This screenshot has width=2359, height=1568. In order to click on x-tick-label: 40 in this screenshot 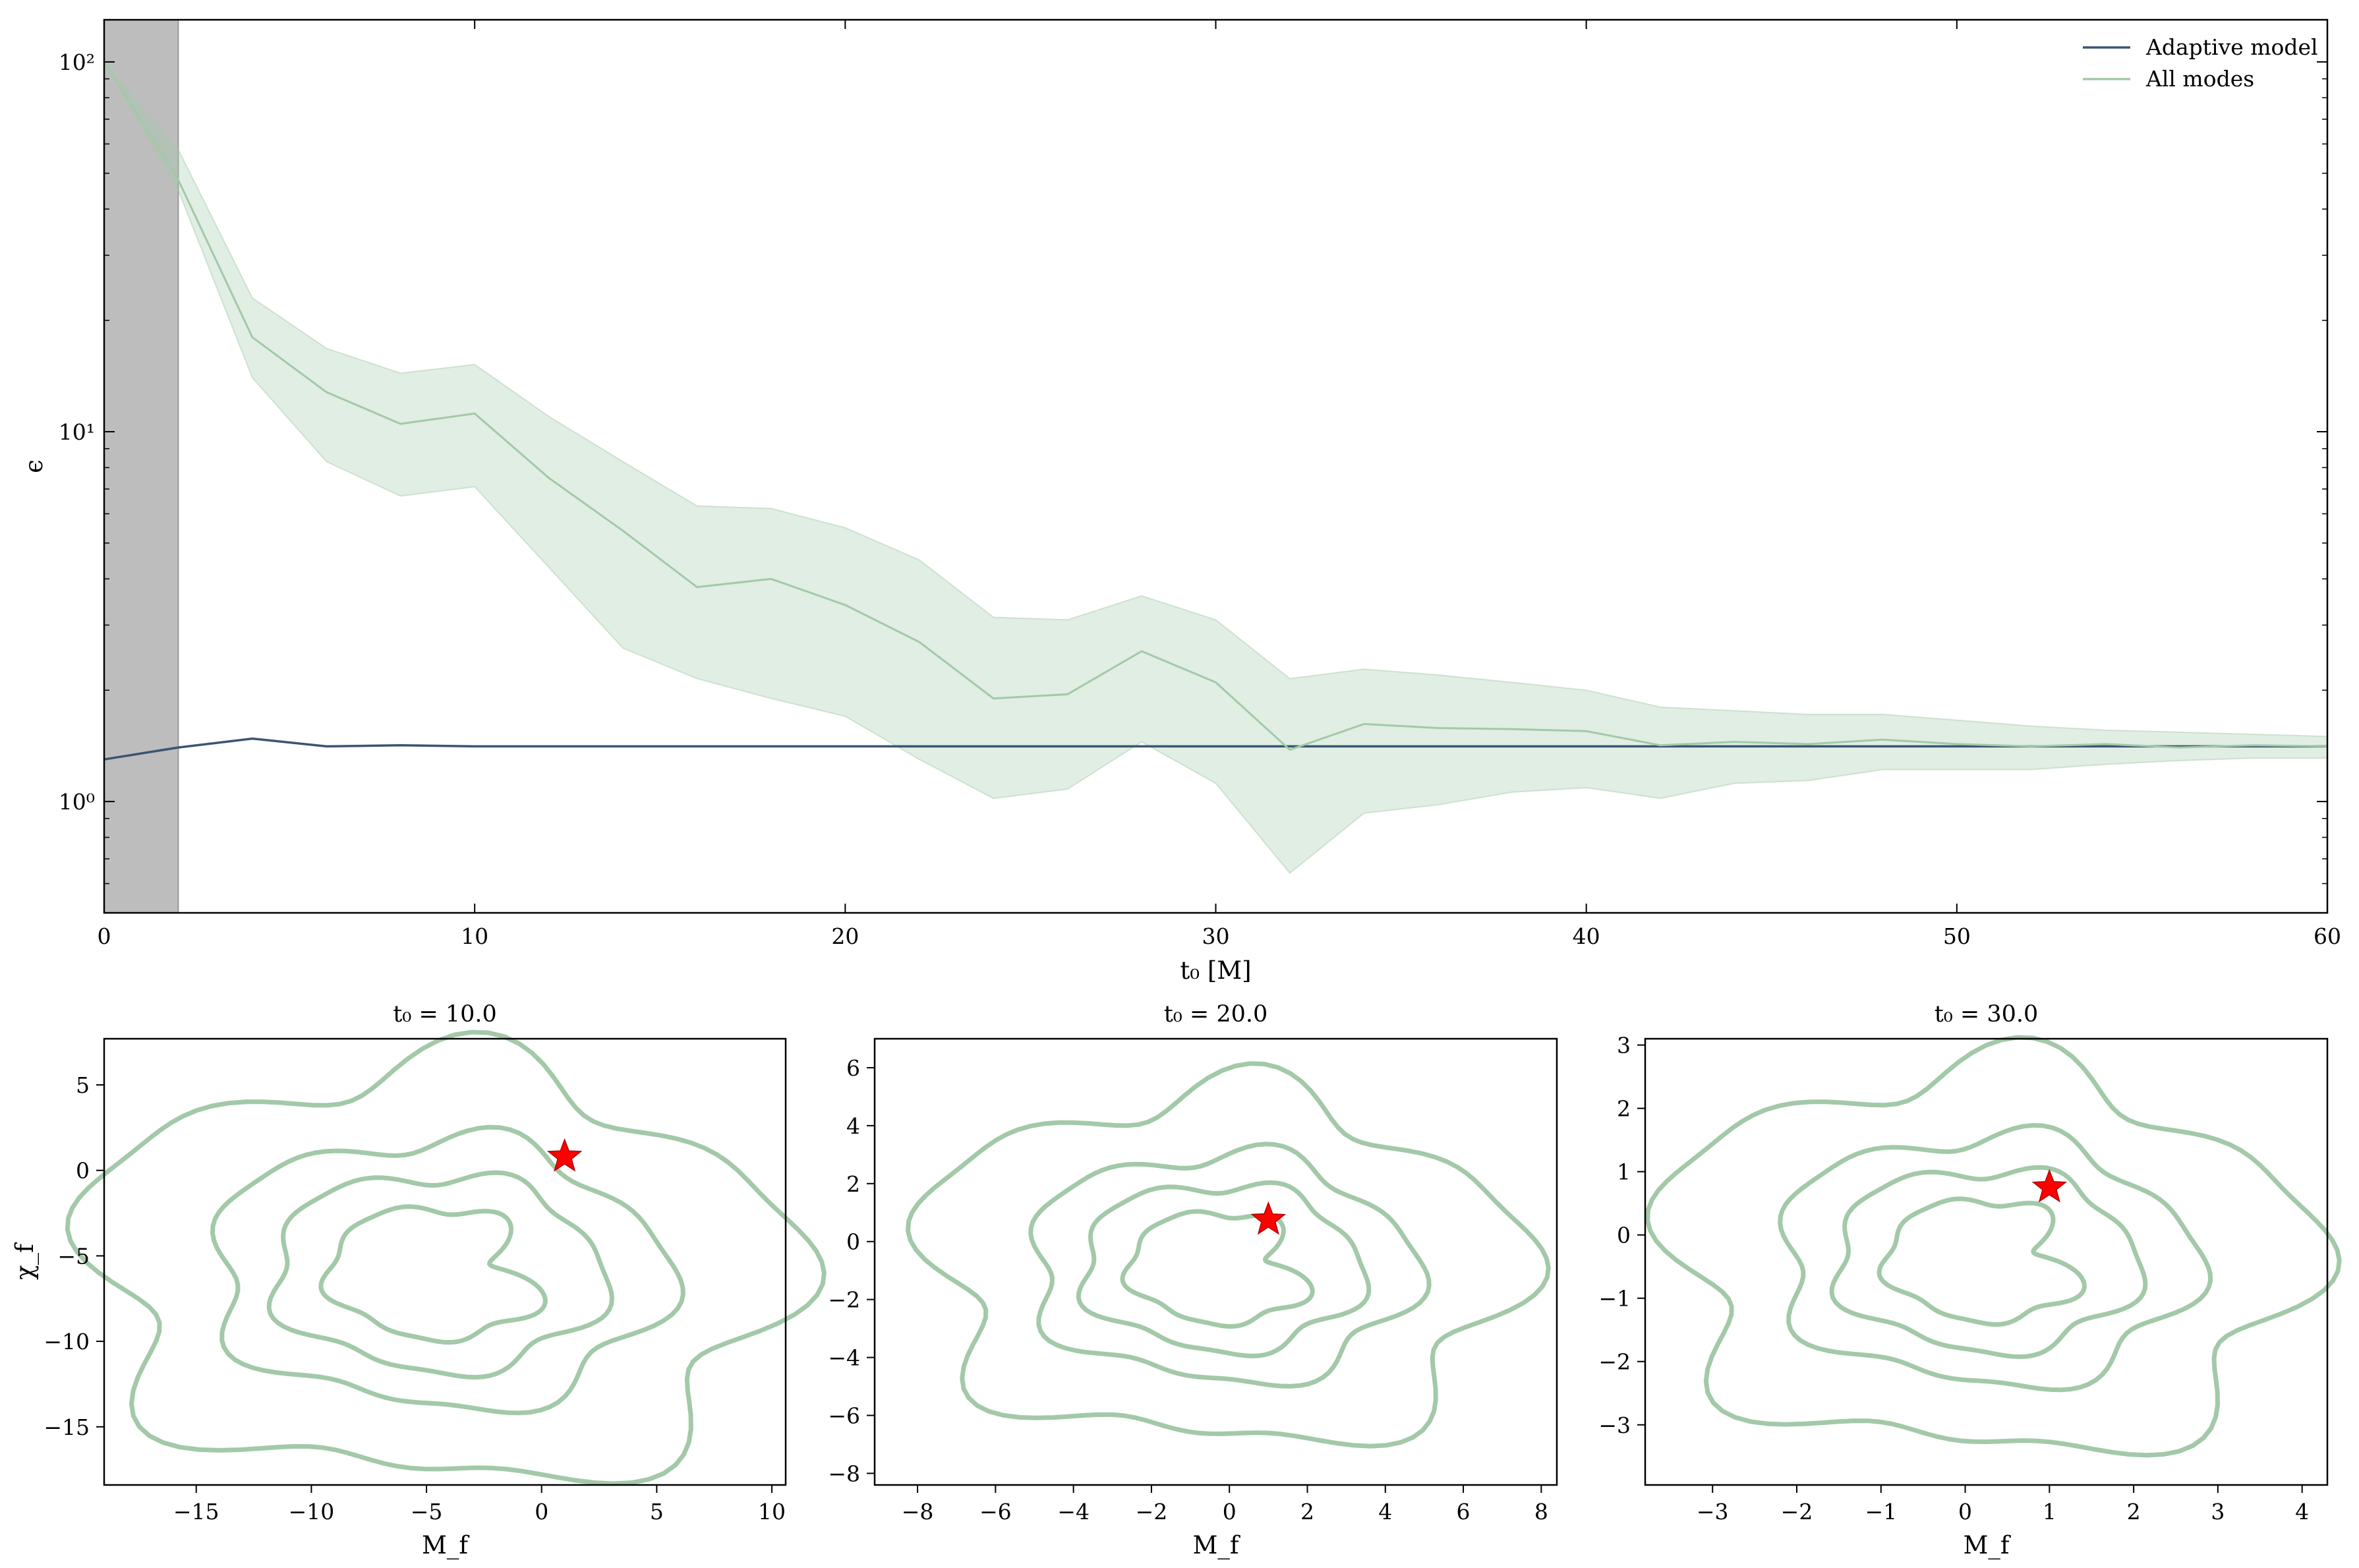, I will do `click(1587, 936)`.